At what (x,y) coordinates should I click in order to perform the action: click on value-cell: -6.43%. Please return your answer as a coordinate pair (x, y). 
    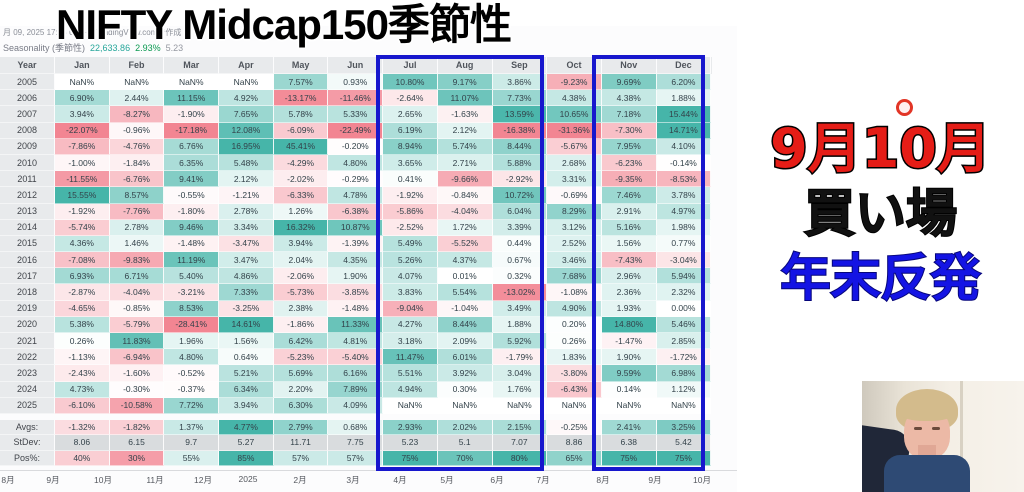
    Looking at the image, I should click on (574, 389).